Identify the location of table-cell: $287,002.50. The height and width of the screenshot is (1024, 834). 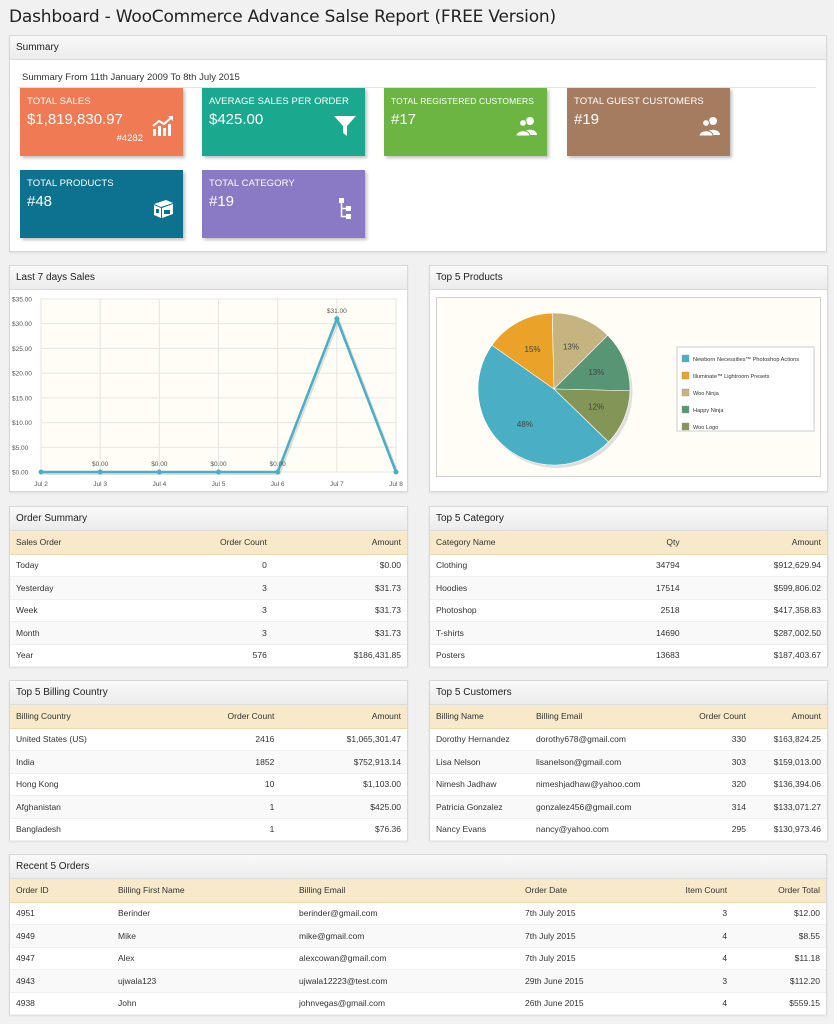
(756, 633).